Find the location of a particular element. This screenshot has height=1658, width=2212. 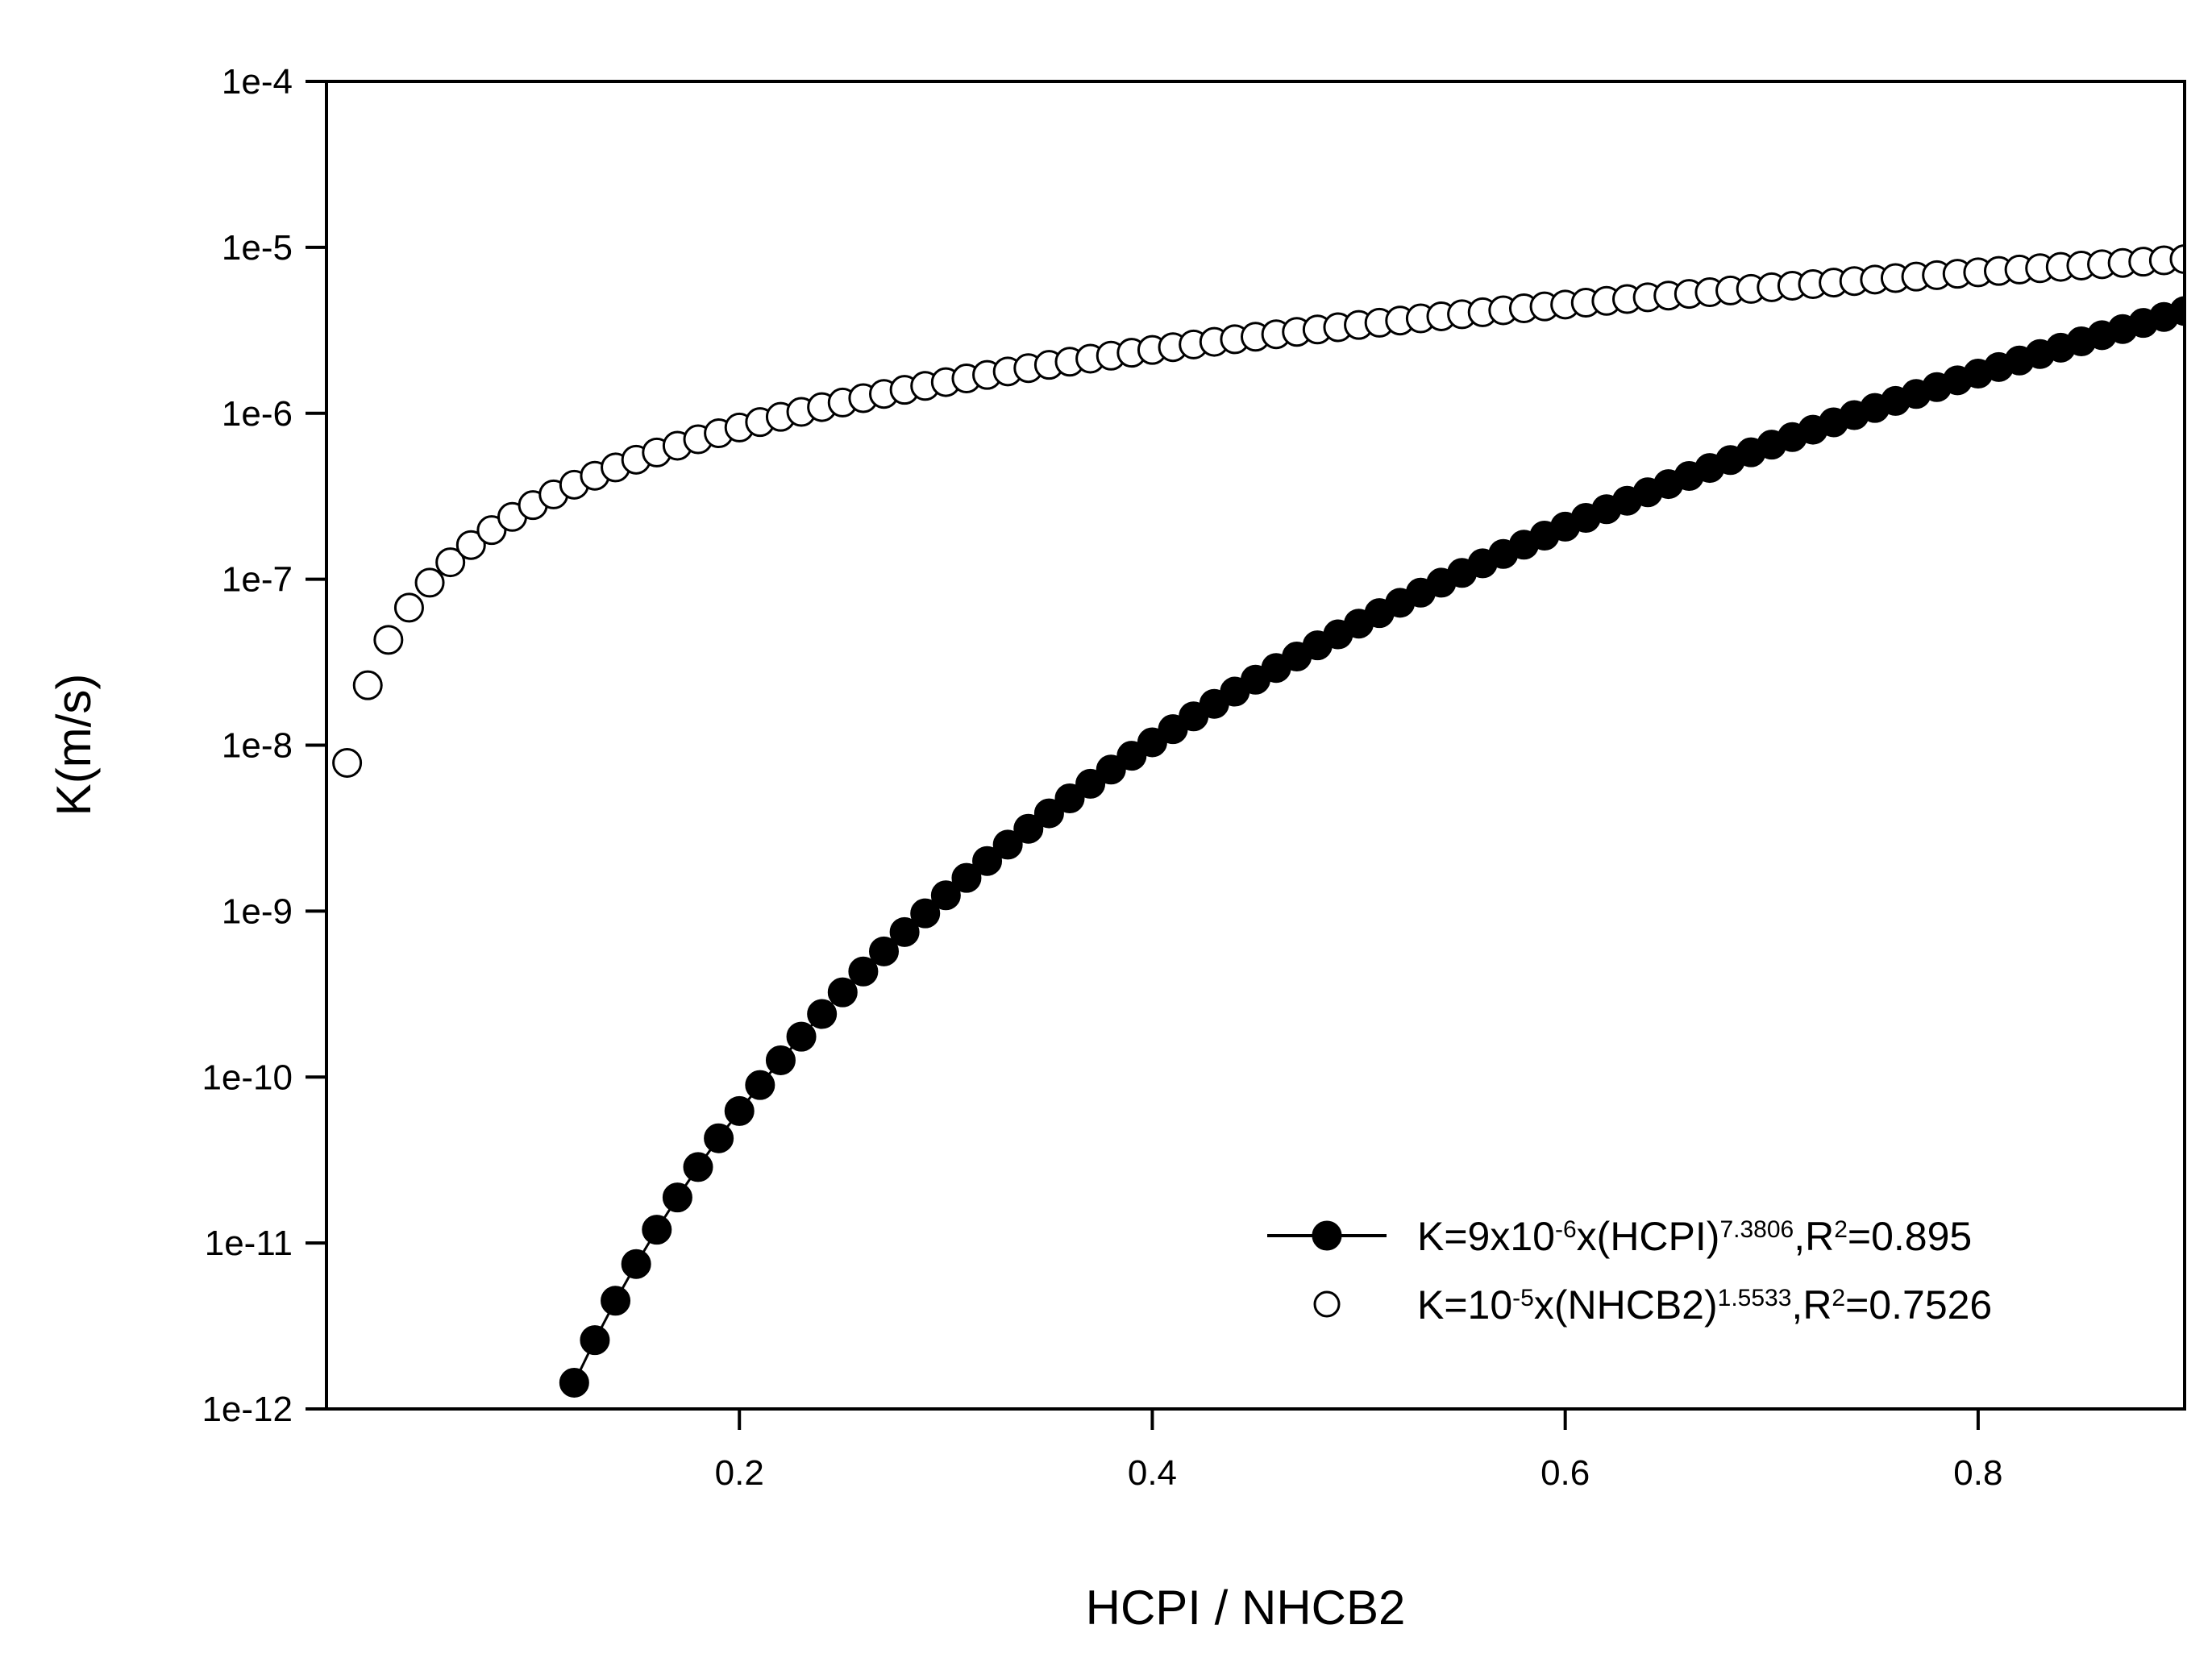

legend-label-2: K=10-5x(NHCB2)1.5533,R2=0.7526 is located at coordinates (1704, 1305).